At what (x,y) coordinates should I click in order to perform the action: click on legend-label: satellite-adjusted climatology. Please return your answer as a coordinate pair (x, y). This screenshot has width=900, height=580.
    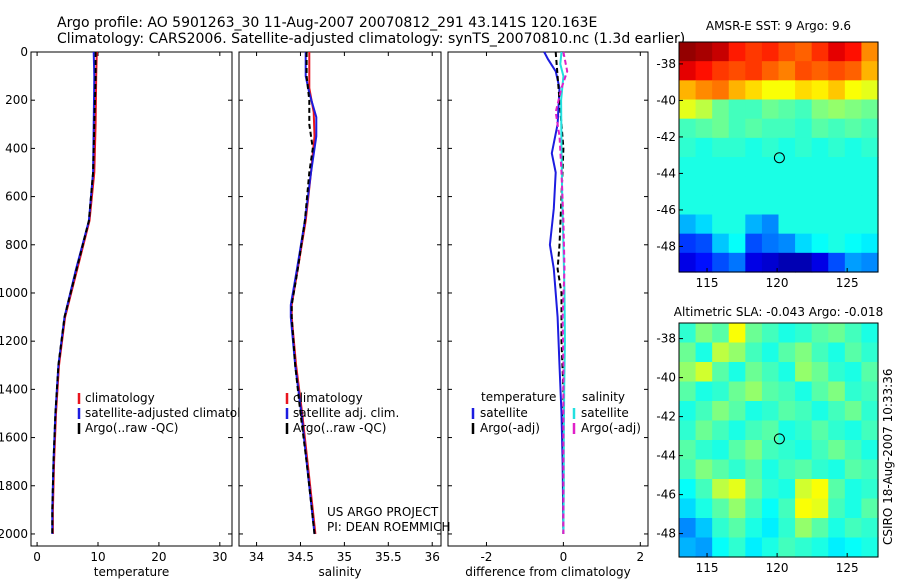
    Looking at the image, I should click on (174, 413).